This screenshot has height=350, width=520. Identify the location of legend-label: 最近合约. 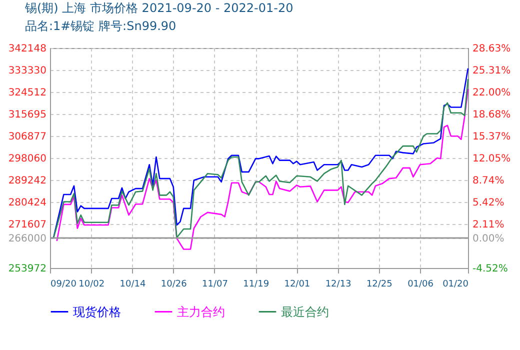
(305, 311).